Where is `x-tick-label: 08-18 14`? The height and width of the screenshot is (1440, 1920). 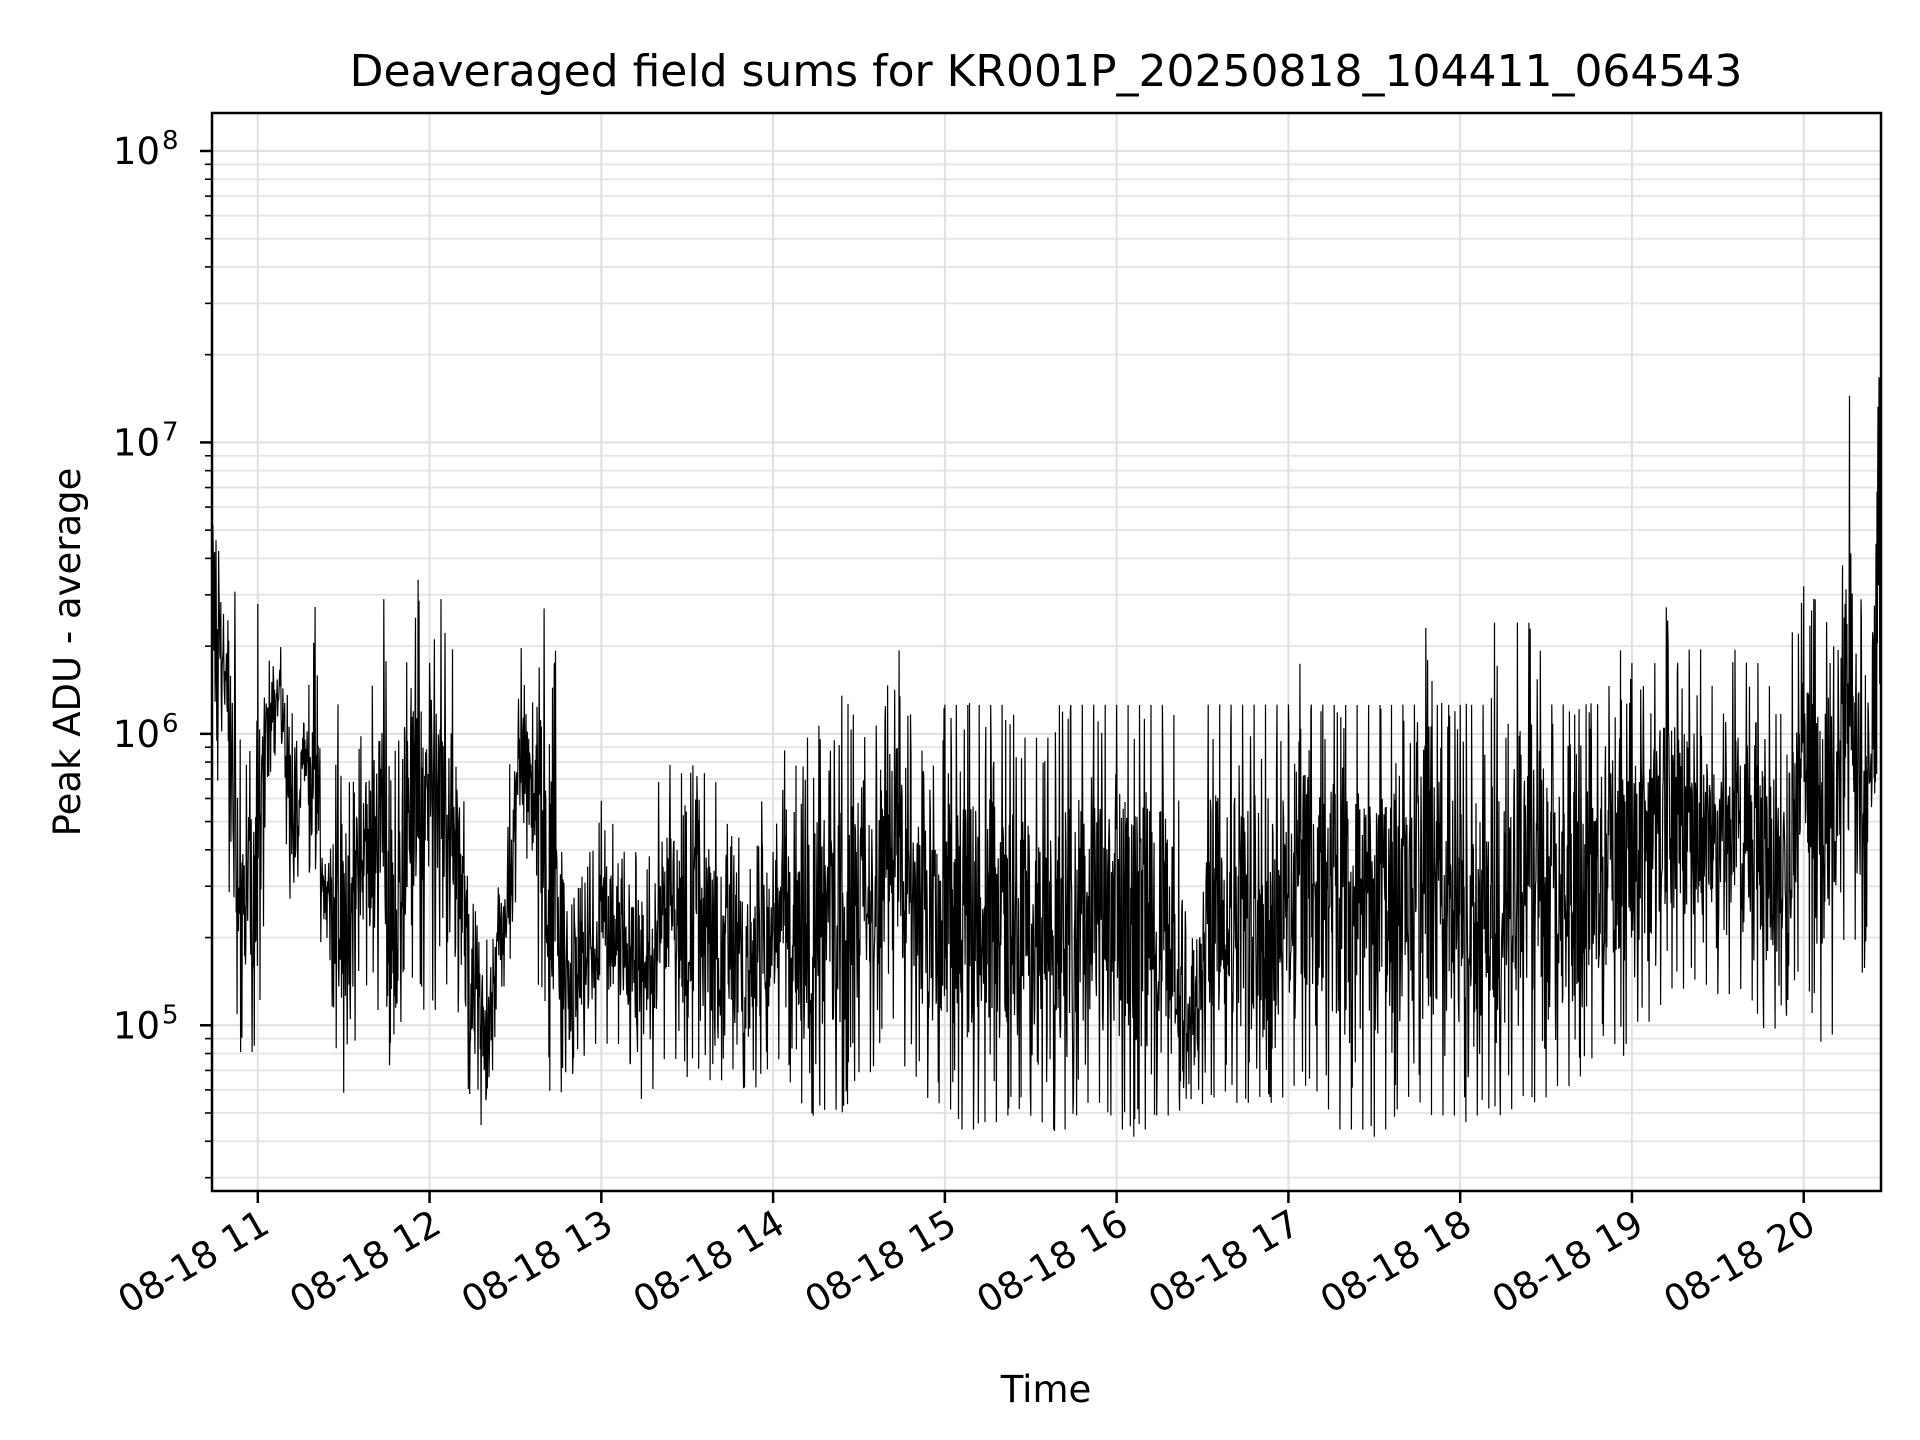 x-tick-label: 08-18 14 is located at coordinates (709, 1262).